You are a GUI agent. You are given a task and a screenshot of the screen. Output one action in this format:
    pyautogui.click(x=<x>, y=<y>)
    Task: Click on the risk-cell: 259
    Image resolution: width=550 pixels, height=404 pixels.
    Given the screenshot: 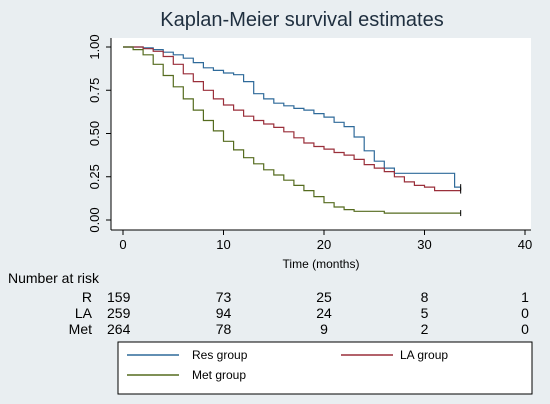 What is the action you would take?
    pyautogui.click(x=119, y=313)
    